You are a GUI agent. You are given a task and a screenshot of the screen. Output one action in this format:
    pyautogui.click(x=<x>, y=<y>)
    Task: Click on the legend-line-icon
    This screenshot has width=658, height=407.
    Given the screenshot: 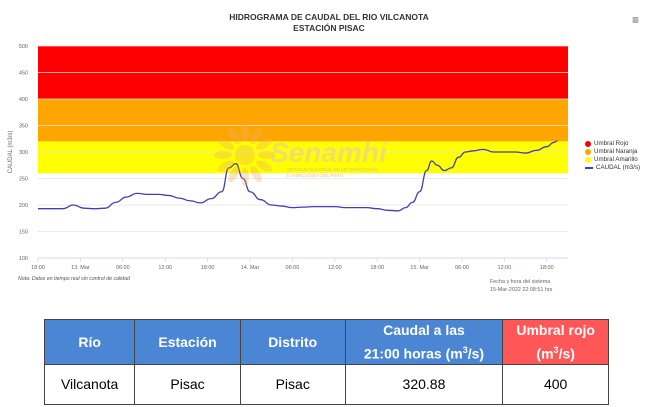 What is the action you would take?
    pyautogui.click(x=589, y=168)
    